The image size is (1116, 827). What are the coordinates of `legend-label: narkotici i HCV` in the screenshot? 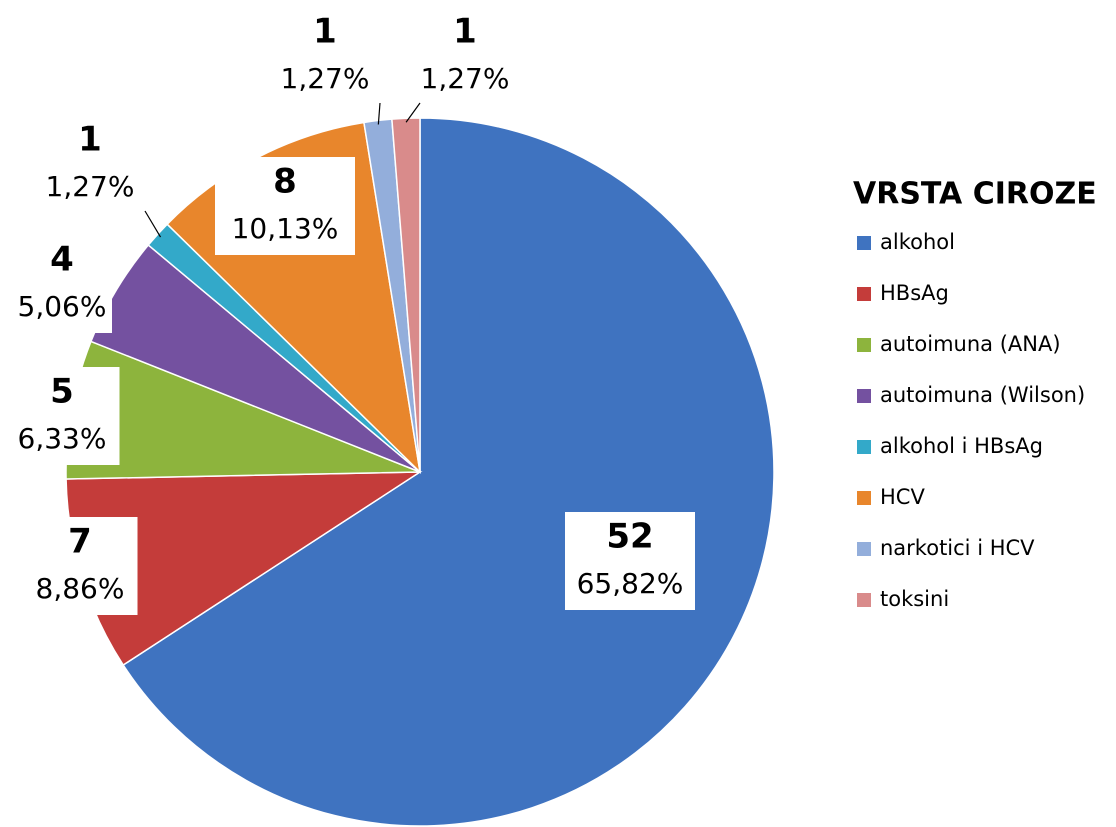 It's located at (957, 548).